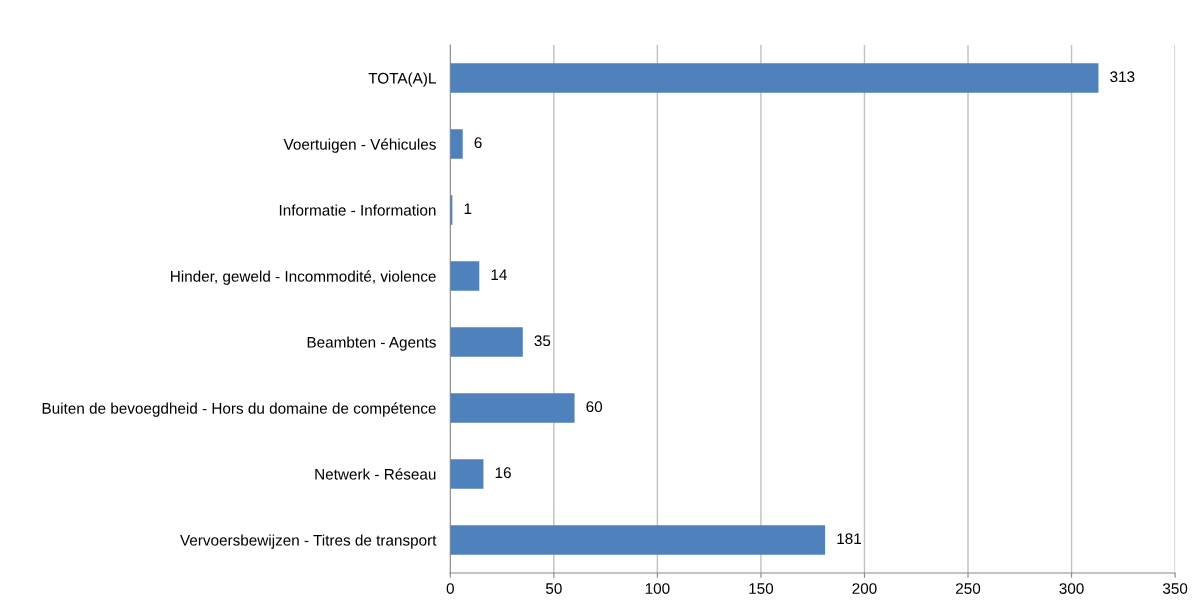 The width and height of the screenshot is (1204, 600). Describe the element at coordinates (968, 588) in the screenshot. I see `x-tick-label: 250` at that location.